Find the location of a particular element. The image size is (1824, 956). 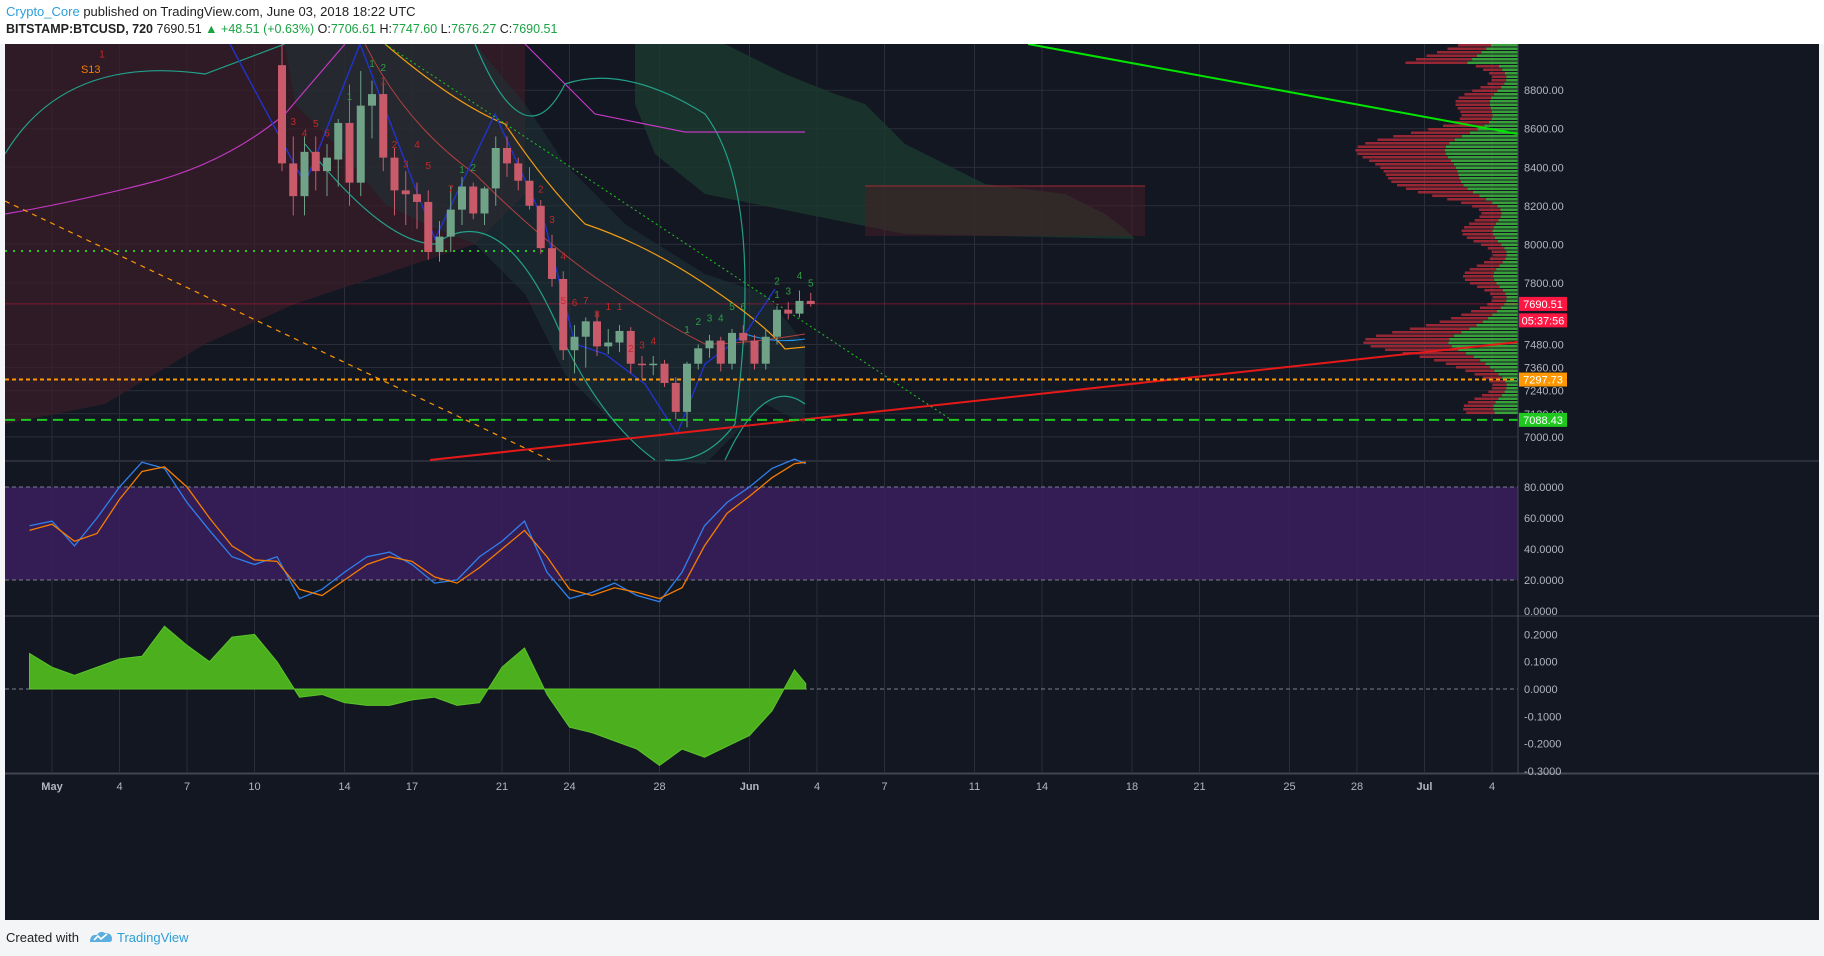

momentum-tick-label: 0.1000 is located at coordinates (1541, 663).